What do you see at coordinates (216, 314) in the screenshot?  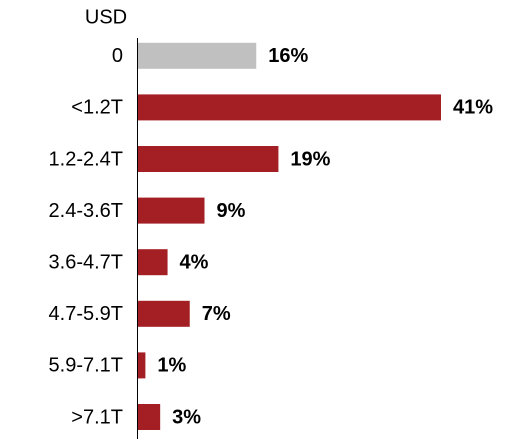 I see `value-label: 7%` at bounding box center [216, 314].